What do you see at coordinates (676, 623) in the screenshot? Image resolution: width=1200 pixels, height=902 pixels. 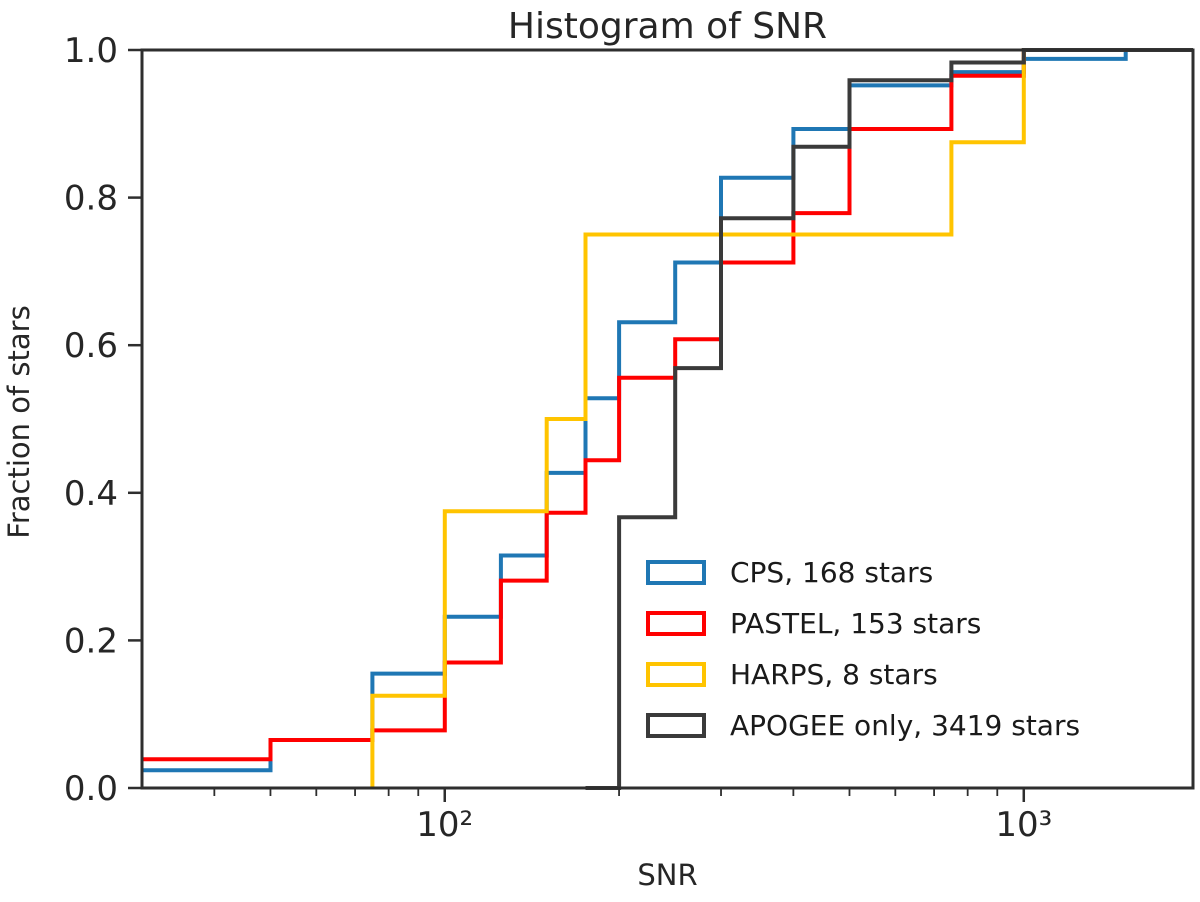 I see `legend-swatch-pastel-icon` at bounding box center [676, 623].